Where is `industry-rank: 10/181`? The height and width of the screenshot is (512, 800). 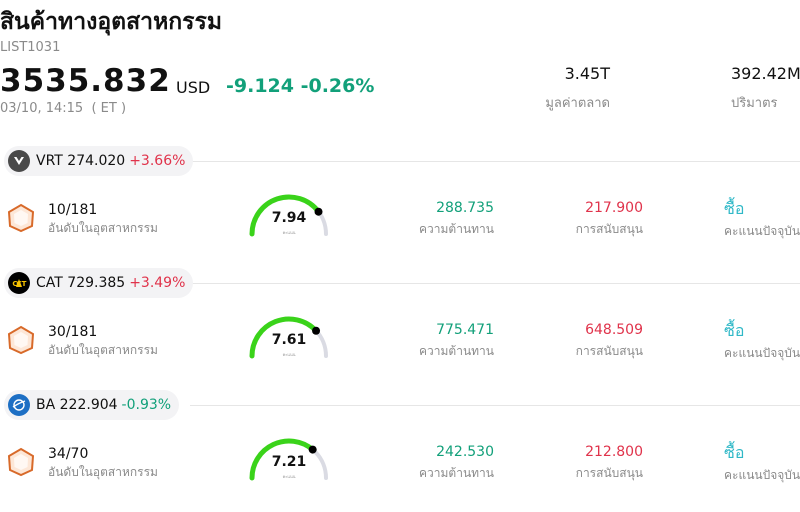
industry-rank: 10/181 is located at coordinates (73, 210).